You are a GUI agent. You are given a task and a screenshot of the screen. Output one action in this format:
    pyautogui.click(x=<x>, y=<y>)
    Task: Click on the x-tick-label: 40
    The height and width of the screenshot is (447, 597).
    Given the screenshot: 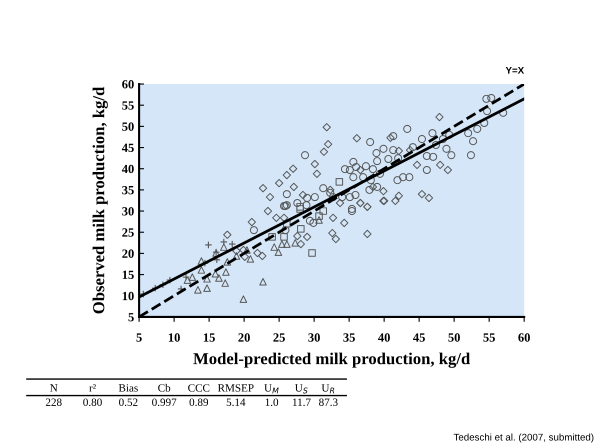 What is the action you would take?
    pyautogui.click(x=384, y=337)
    